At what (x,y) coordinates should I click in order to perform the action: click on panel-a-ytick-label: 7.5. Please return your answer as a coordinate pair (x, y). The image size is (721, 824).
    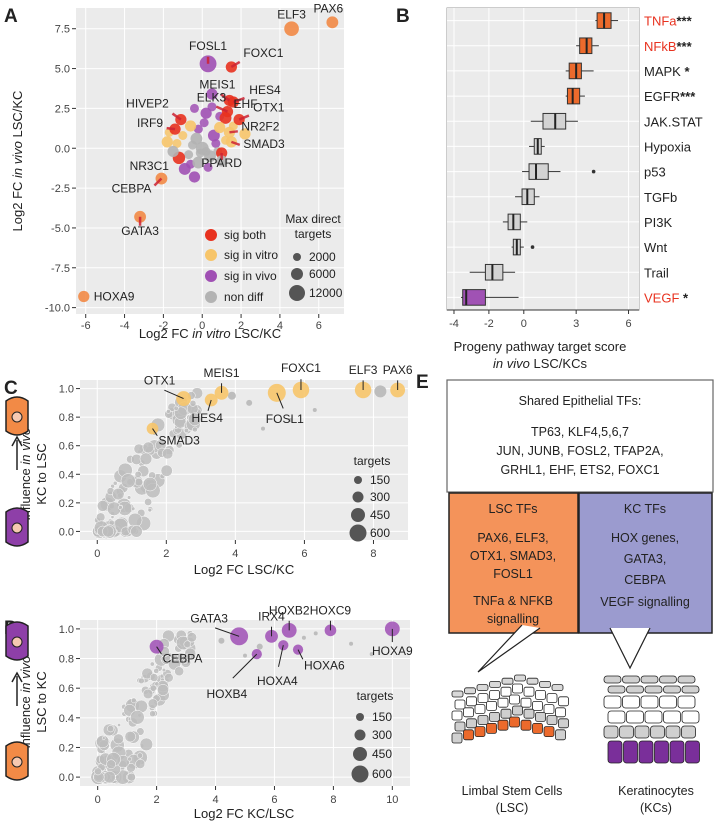
    Looking at the image, I should click on (62, 30).